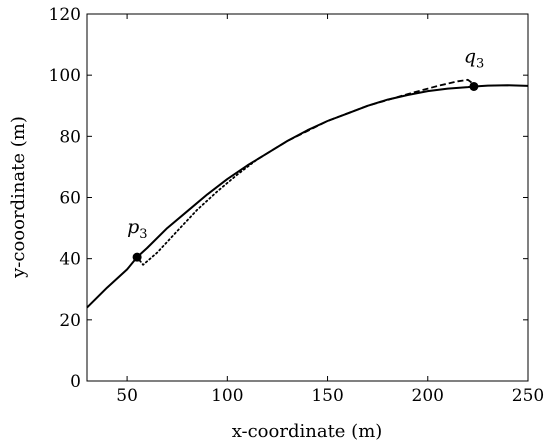 The image size is (550, 446). Describe the element at coordinates (227, 396) in the screenshot. I see `x-tick-label: 100` at that location.